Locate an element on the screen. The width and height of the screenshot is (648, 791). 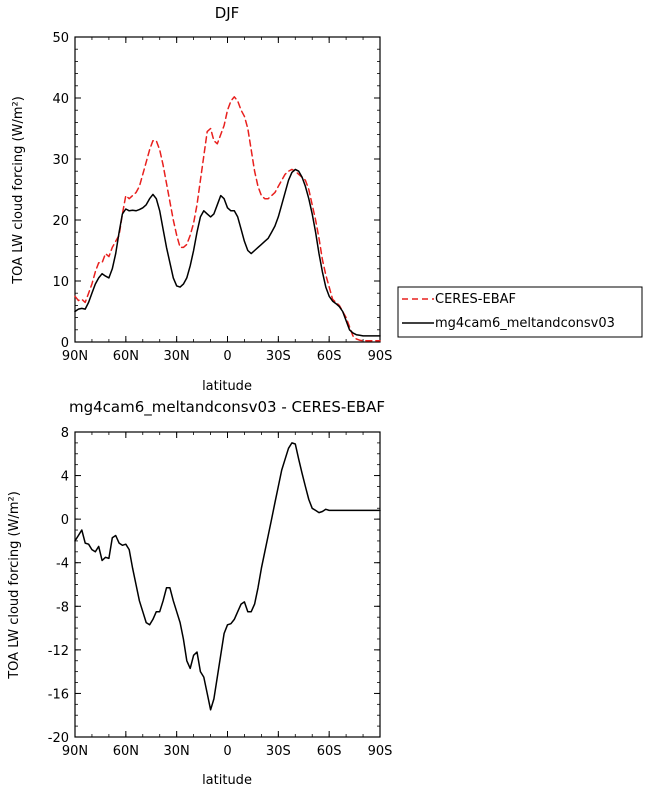
bottom-x-tick-label: 60N is located at coordinates (126, 751).